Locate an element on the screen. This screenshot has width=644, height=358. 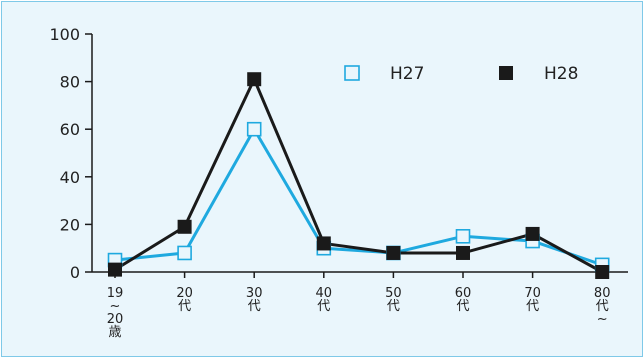
legend-marker-h28 is located at coordinates (506, 73).